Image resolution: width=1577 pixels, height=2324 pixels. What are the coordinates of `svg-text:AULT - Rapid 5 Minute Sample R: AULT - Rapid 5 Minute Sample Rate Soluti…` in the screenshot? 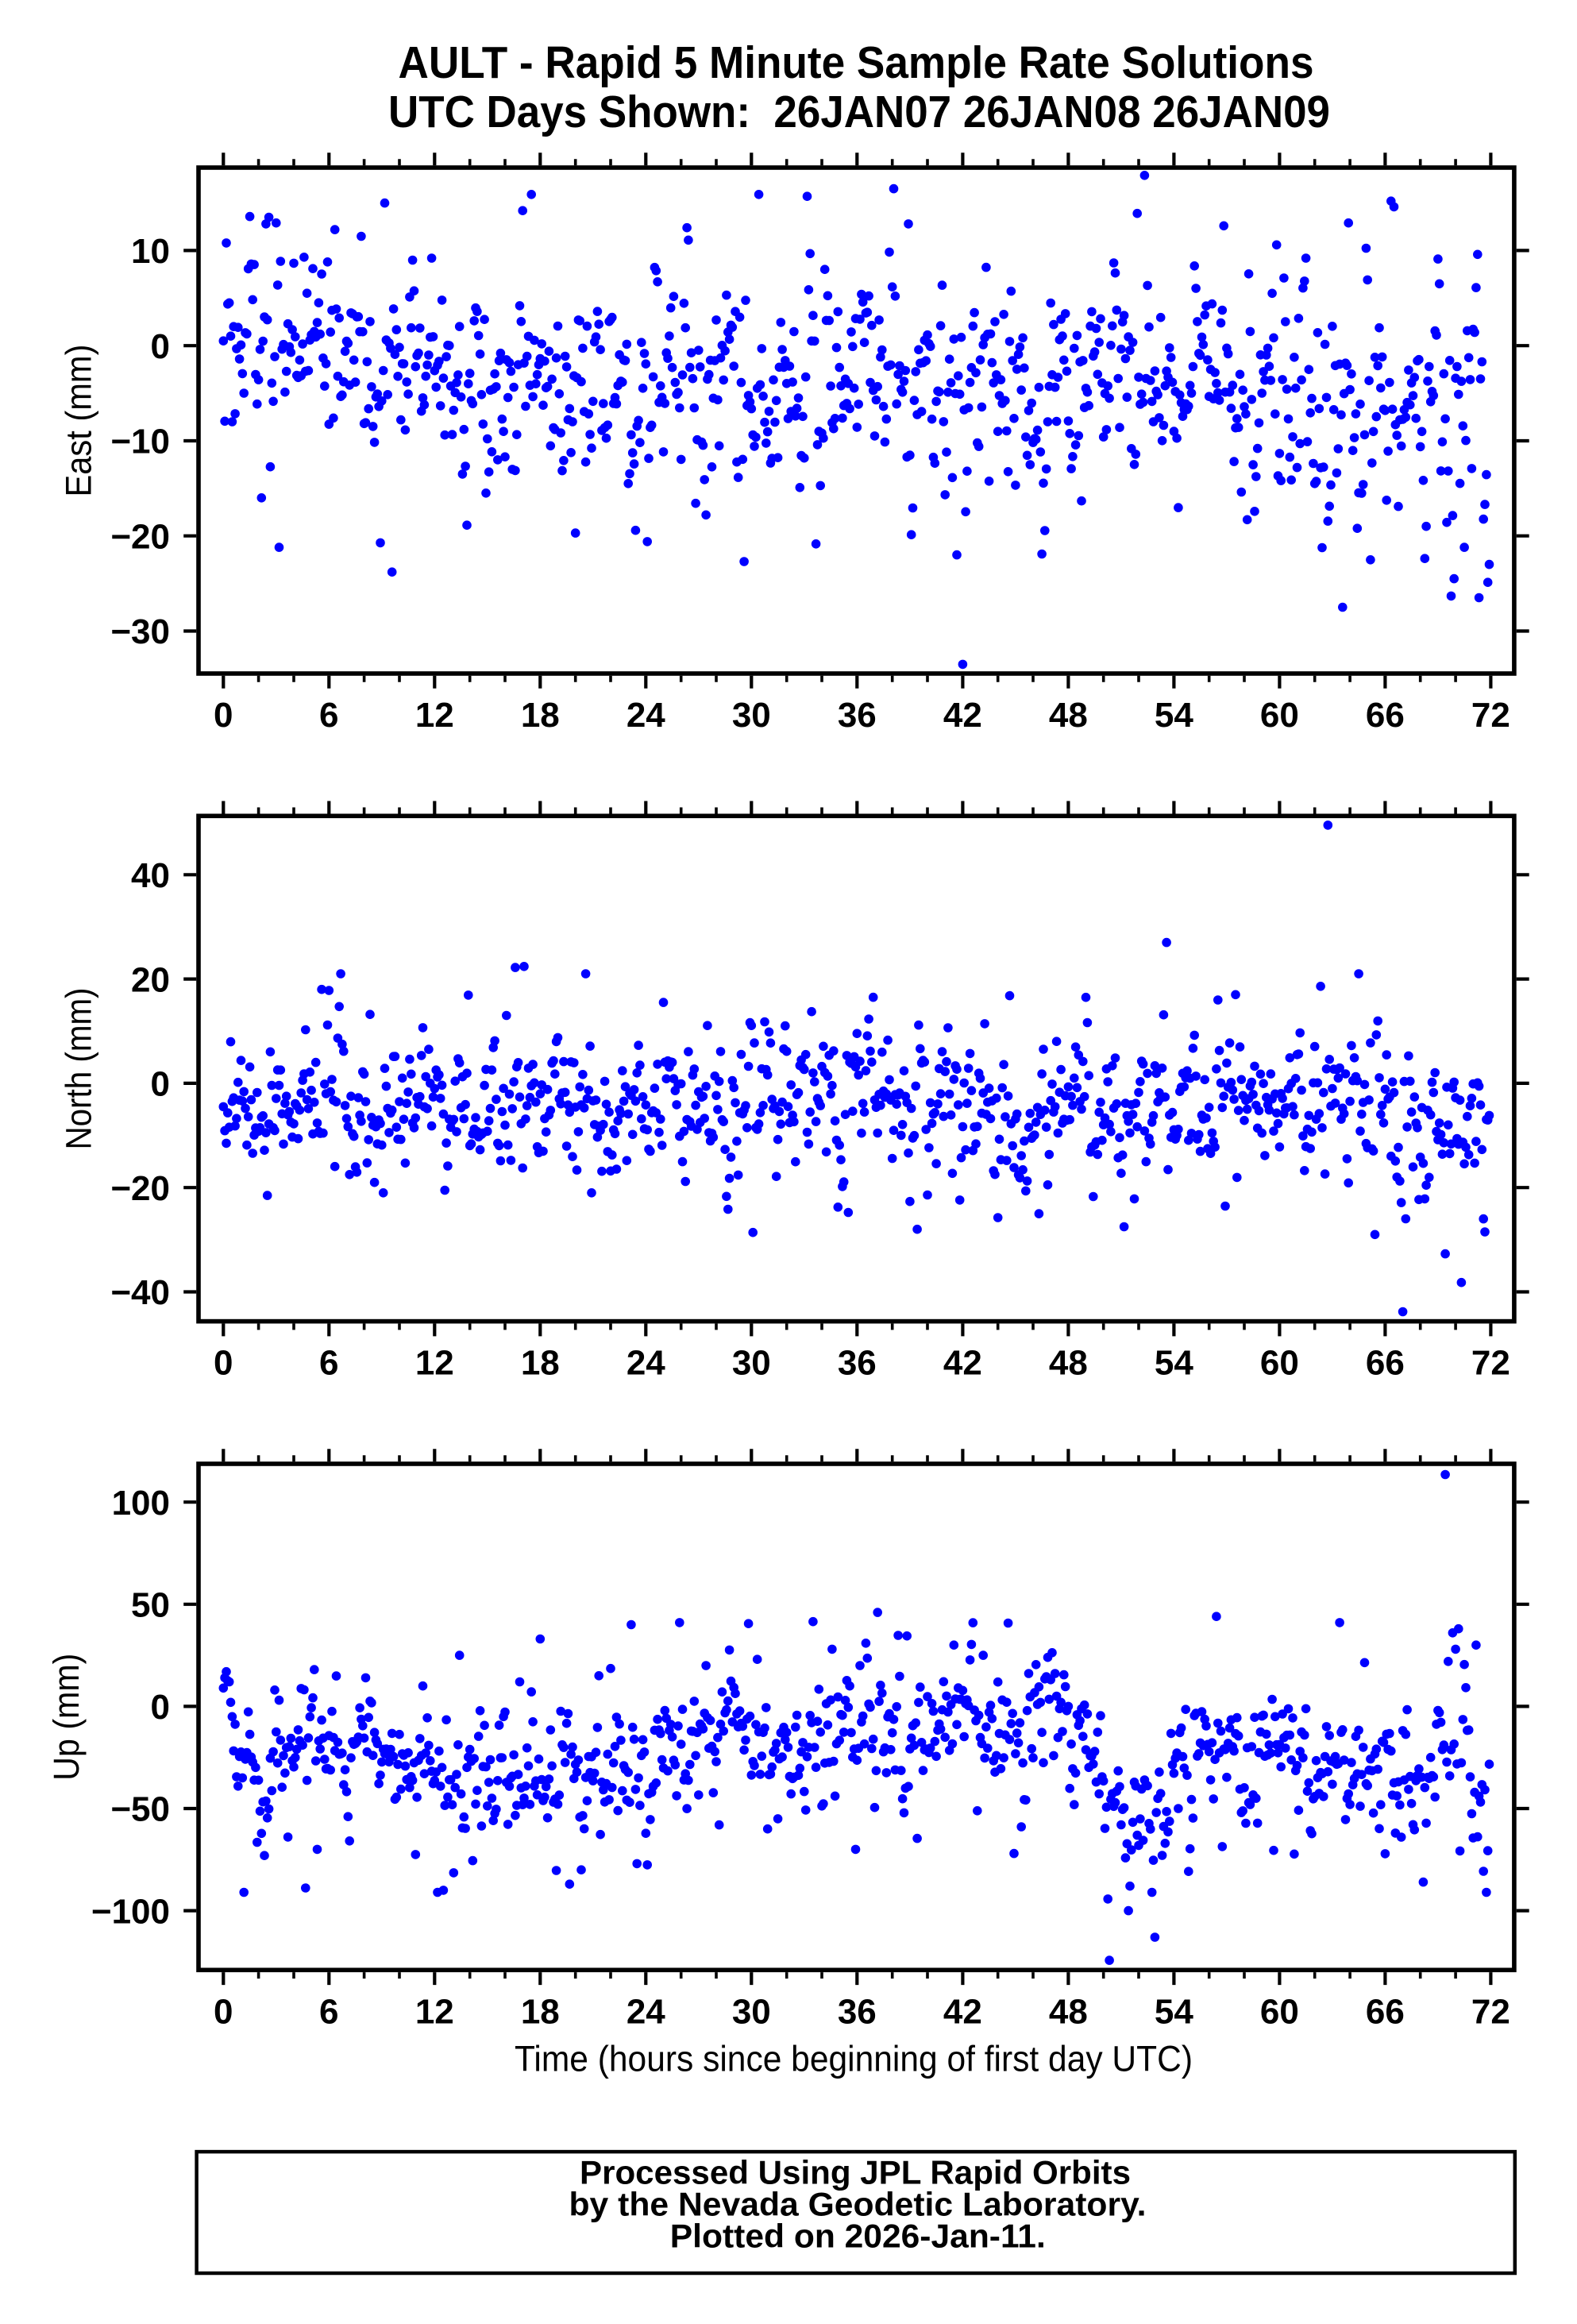 It's located at (856, 62).